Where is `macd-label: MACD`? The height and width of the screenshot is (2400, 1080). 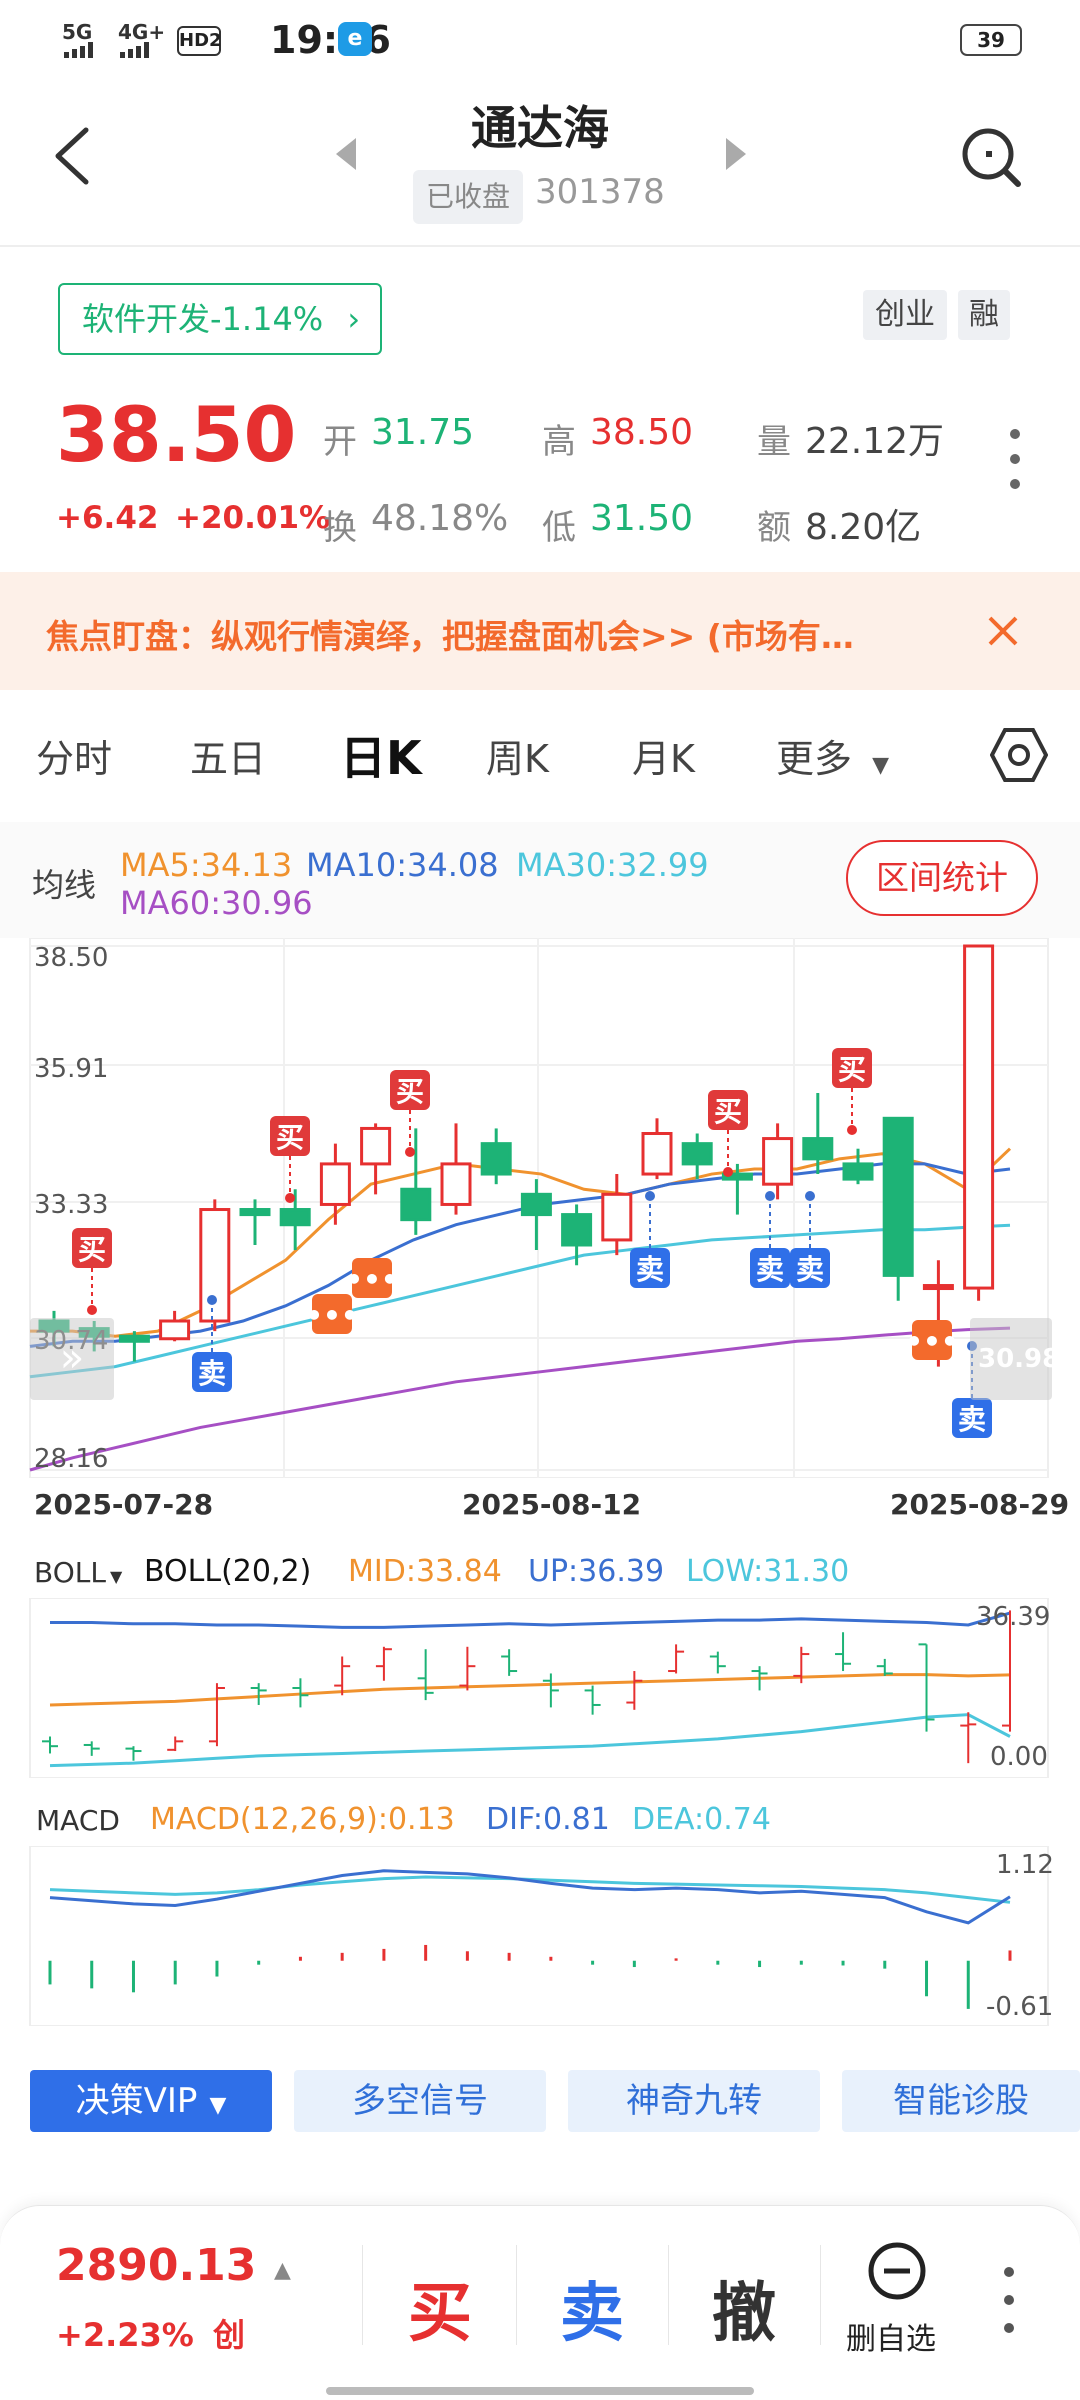 macd-label: MACD is located at coordinates (78, 1820).